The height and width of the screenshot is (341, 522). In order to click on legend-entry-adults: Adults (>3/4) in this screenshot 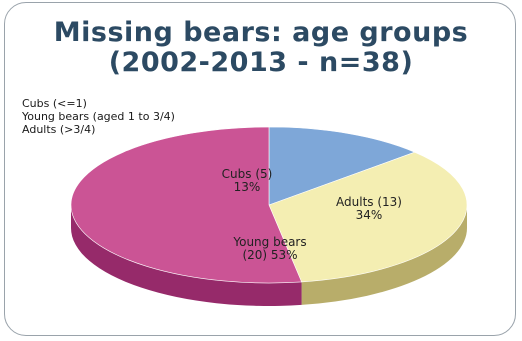, I will do `click(59, 129)`.